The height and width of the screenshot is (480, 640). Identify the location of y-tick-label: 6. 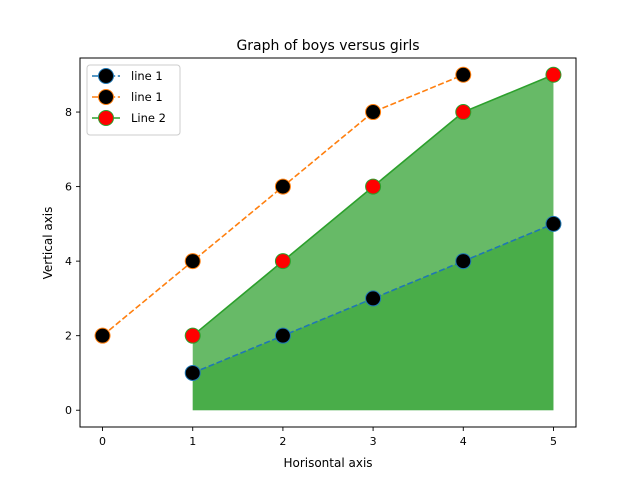
(68, 187).